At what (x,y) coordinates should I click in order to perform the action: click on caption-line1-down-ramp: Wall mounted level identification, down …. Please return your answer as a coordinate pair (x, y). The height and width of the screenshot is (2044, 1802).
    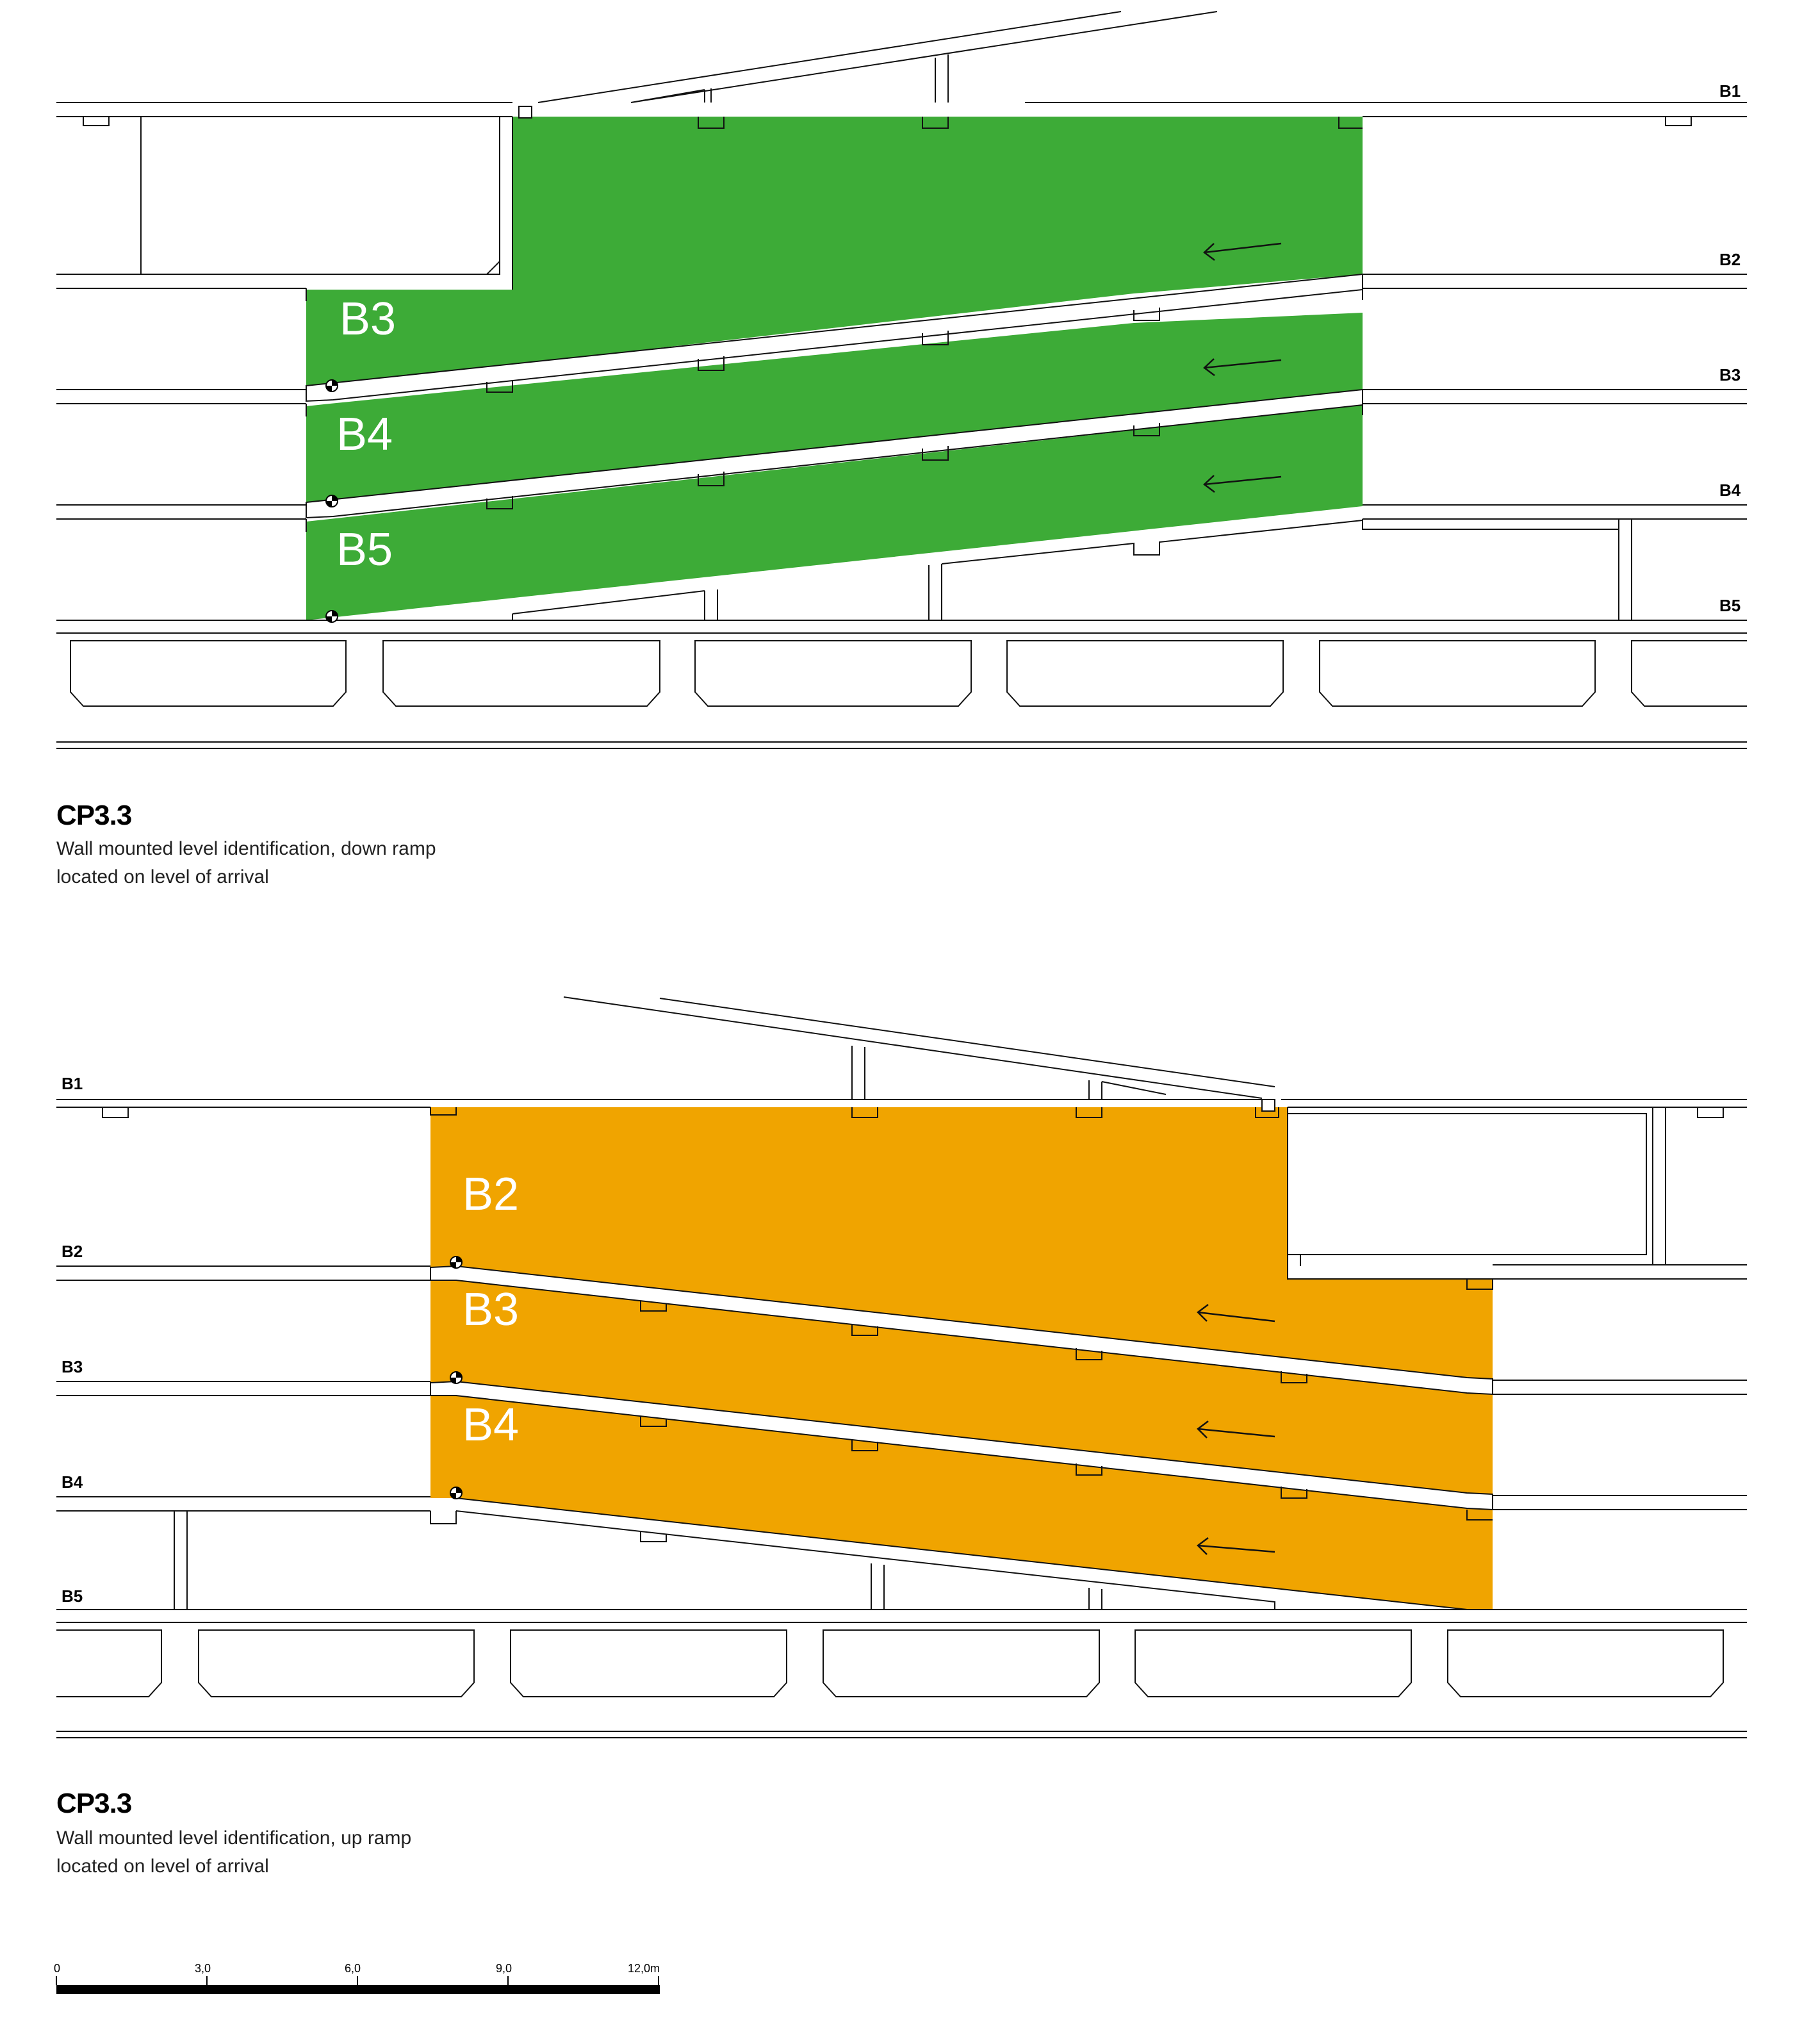
    Looking at the image, I should click on (246, 848).